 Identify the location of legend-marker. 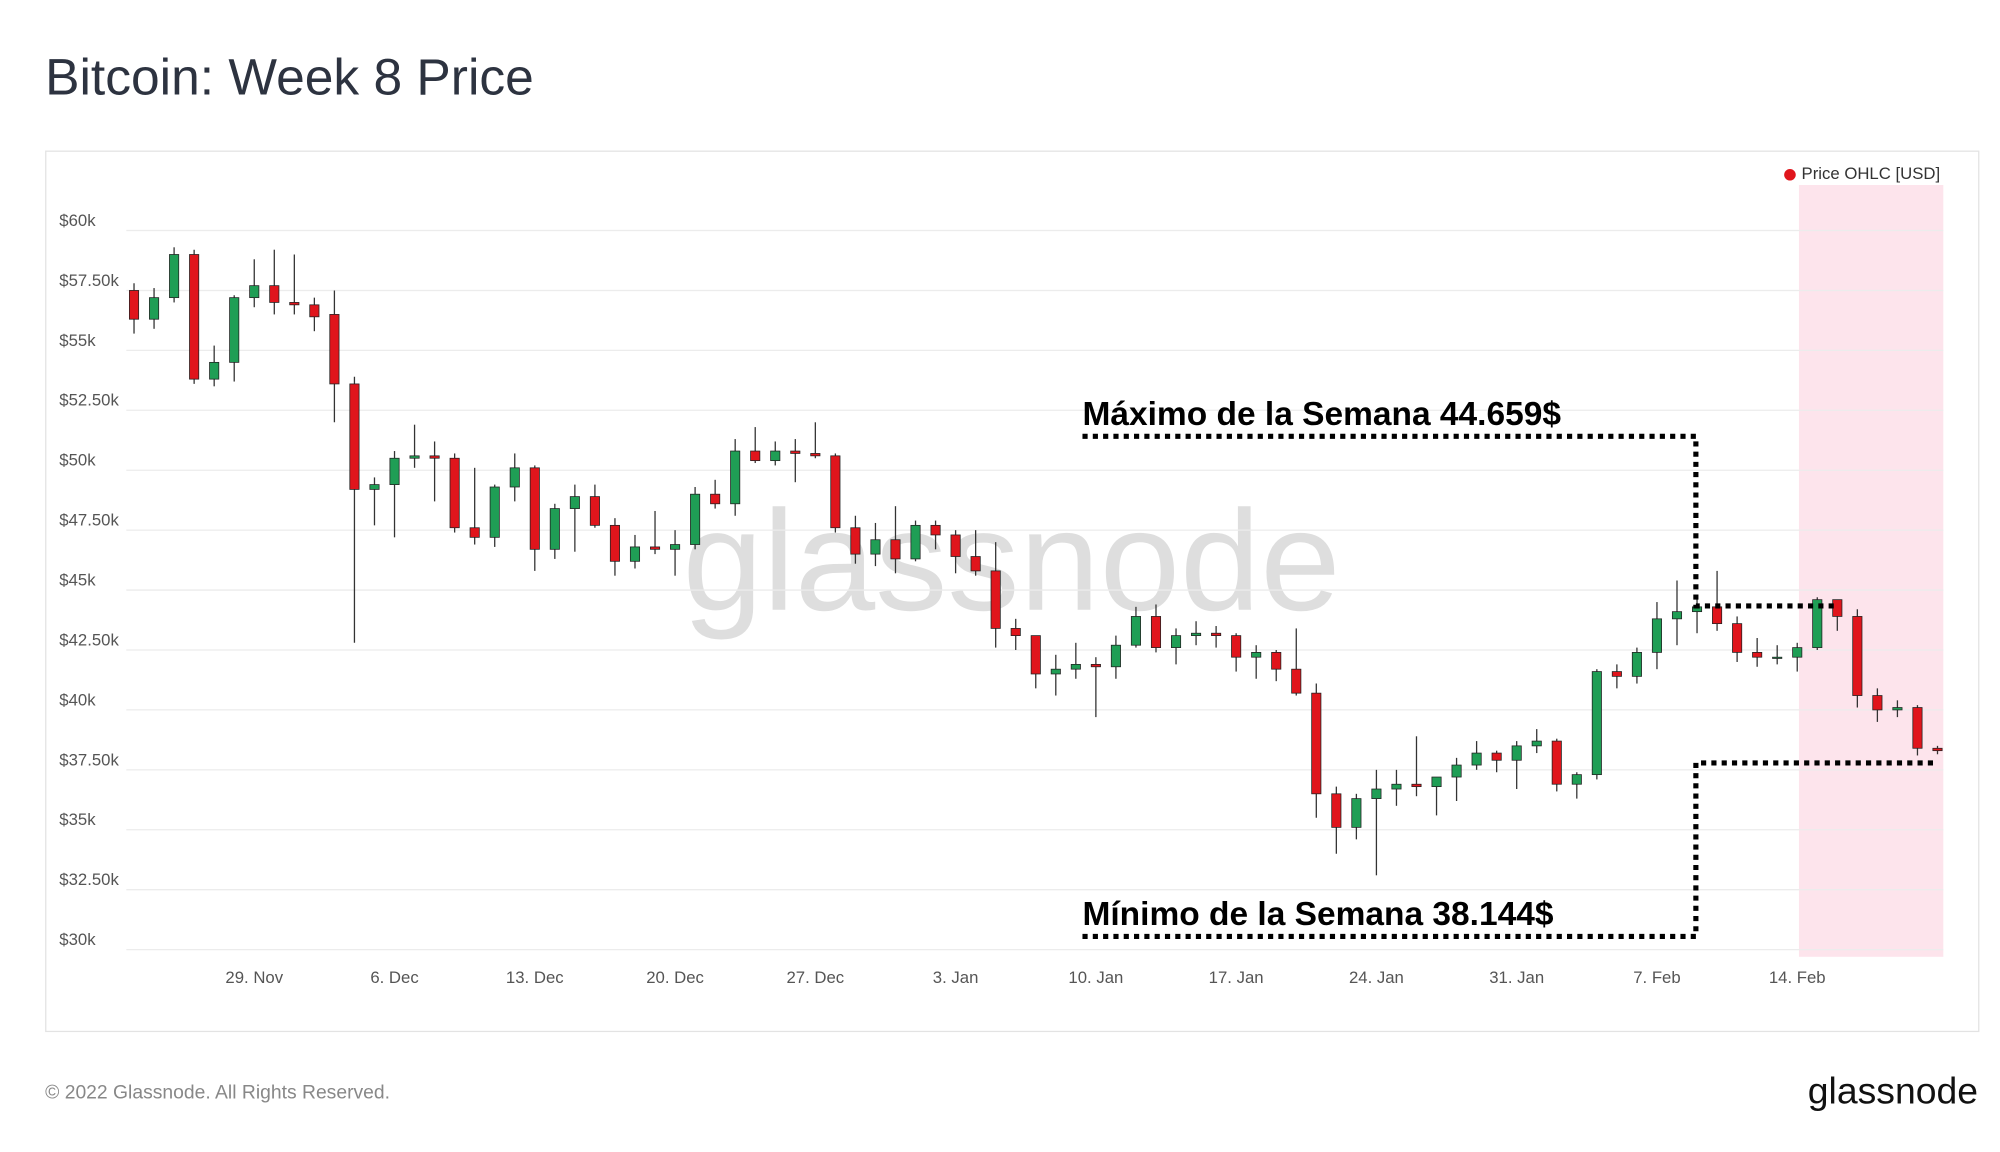
(1790, 175).